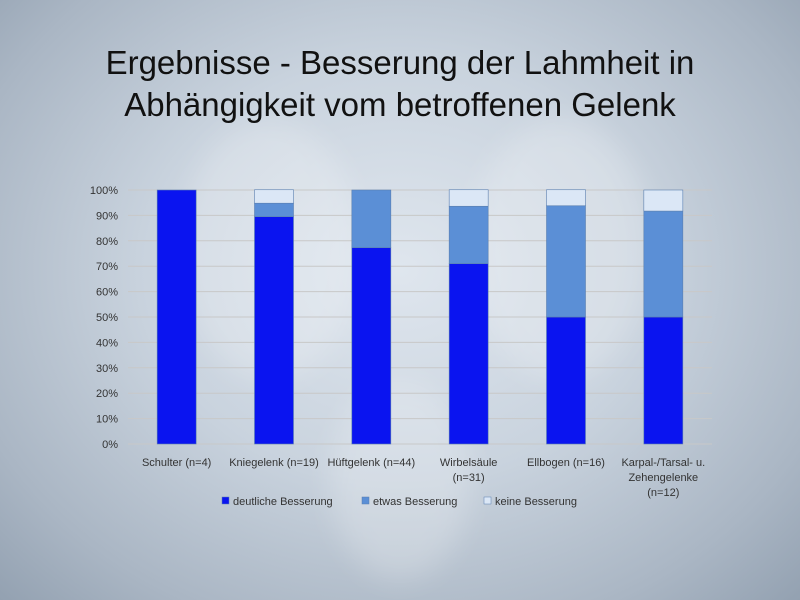 This screenshot has height=600, width=800. Describe the element at coordinates (283, 502) in the screenshot. I see `legend-label: deutliche Besserung` at that location.